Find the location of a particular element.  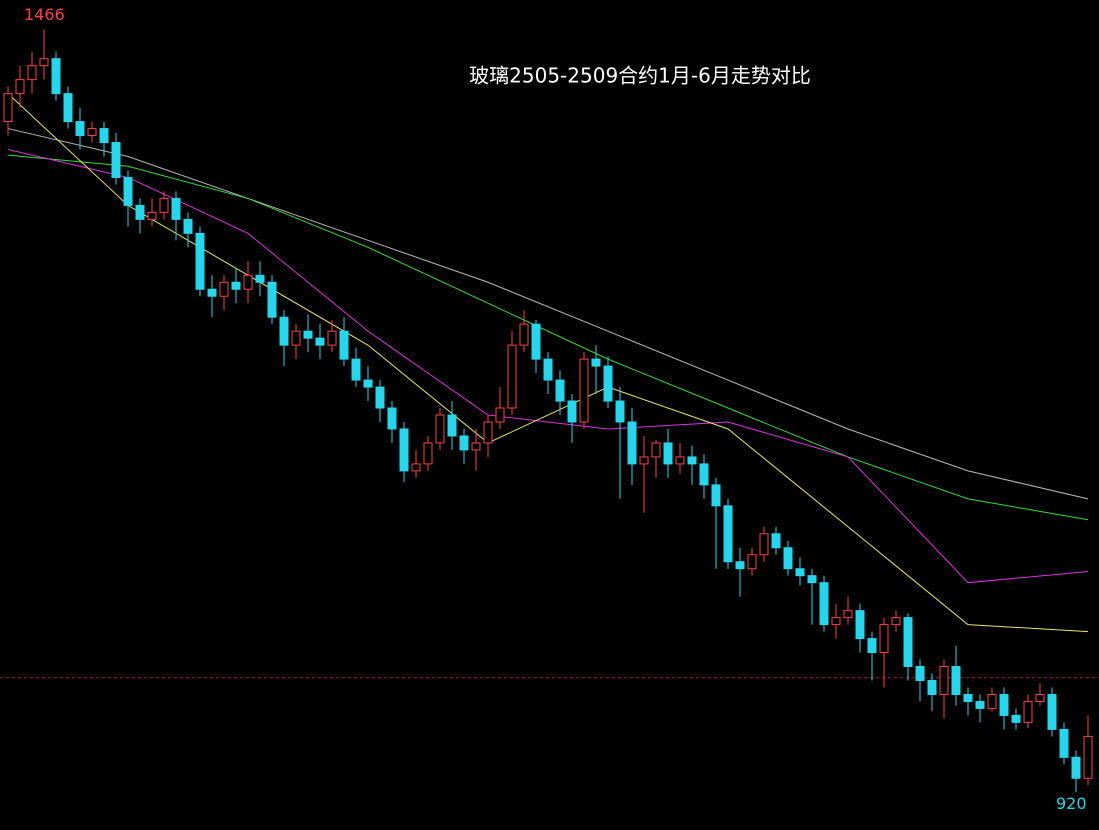

min-label: 920 is located at coordinates (1071, 803).